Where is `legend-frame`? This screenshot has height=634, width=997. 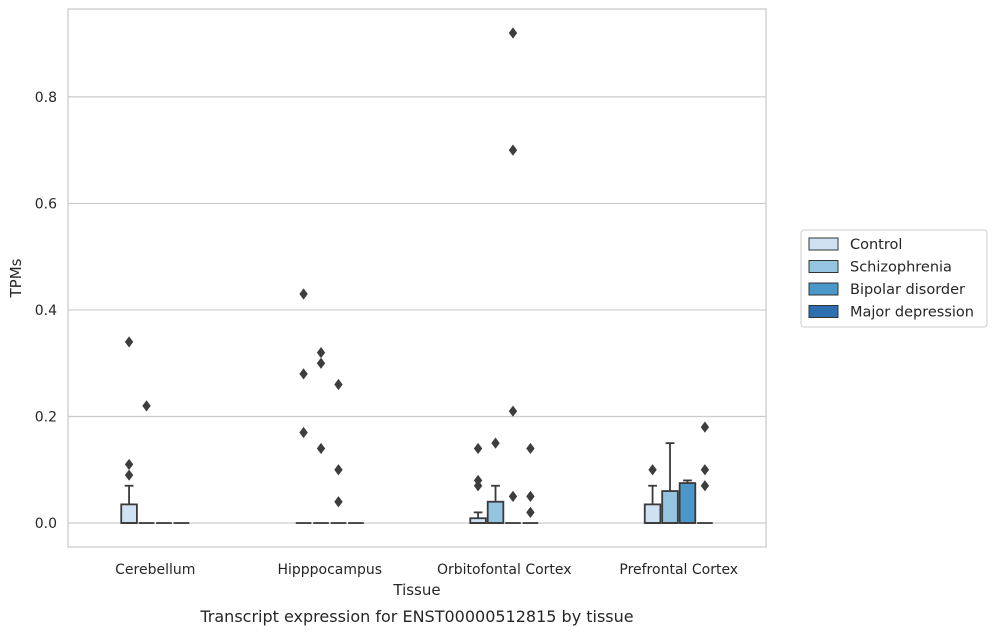 legend-frame is located at coordinates (894, 278).